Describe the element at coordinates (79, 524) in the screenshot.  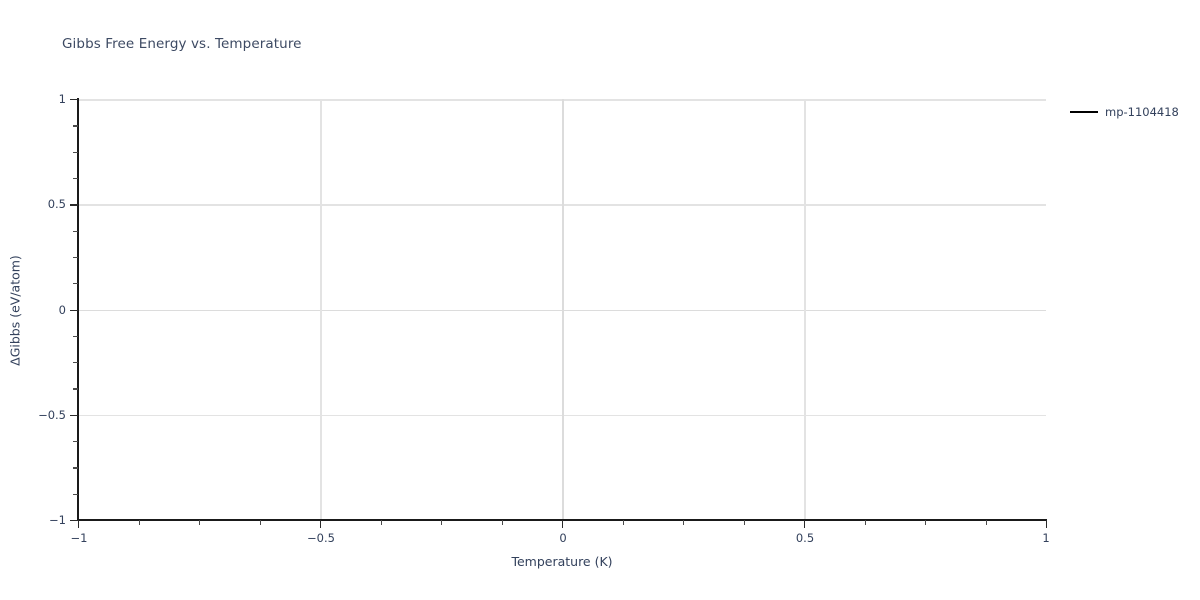
I see `x-tick-major-neg1` at that location.